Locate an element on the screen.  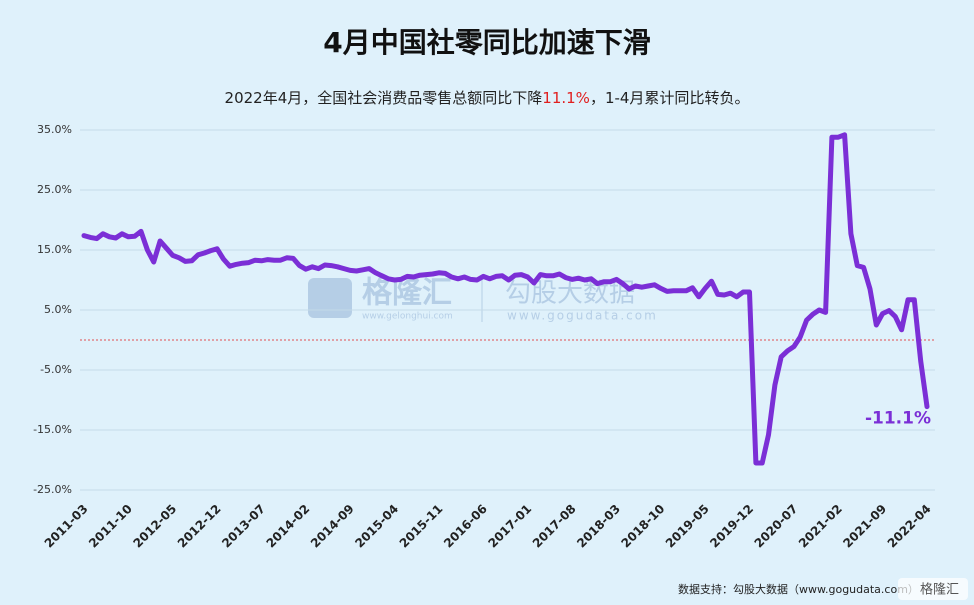
y-tick-label: 5.0% is located at coordinates (58, 309).